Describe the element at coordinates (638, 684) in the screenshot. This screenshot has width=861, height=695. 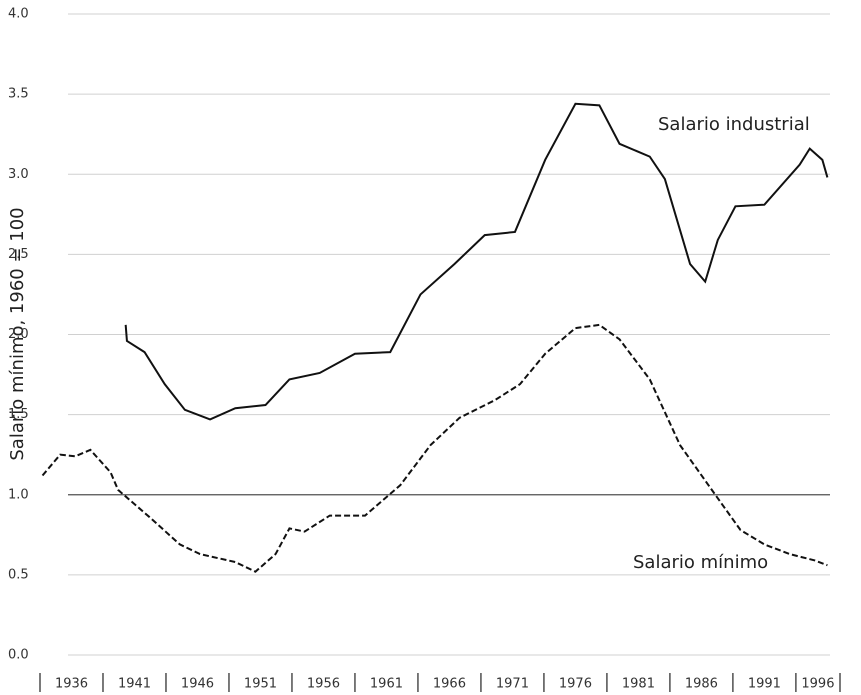
I see `x-tick-label: 1981` at that location.